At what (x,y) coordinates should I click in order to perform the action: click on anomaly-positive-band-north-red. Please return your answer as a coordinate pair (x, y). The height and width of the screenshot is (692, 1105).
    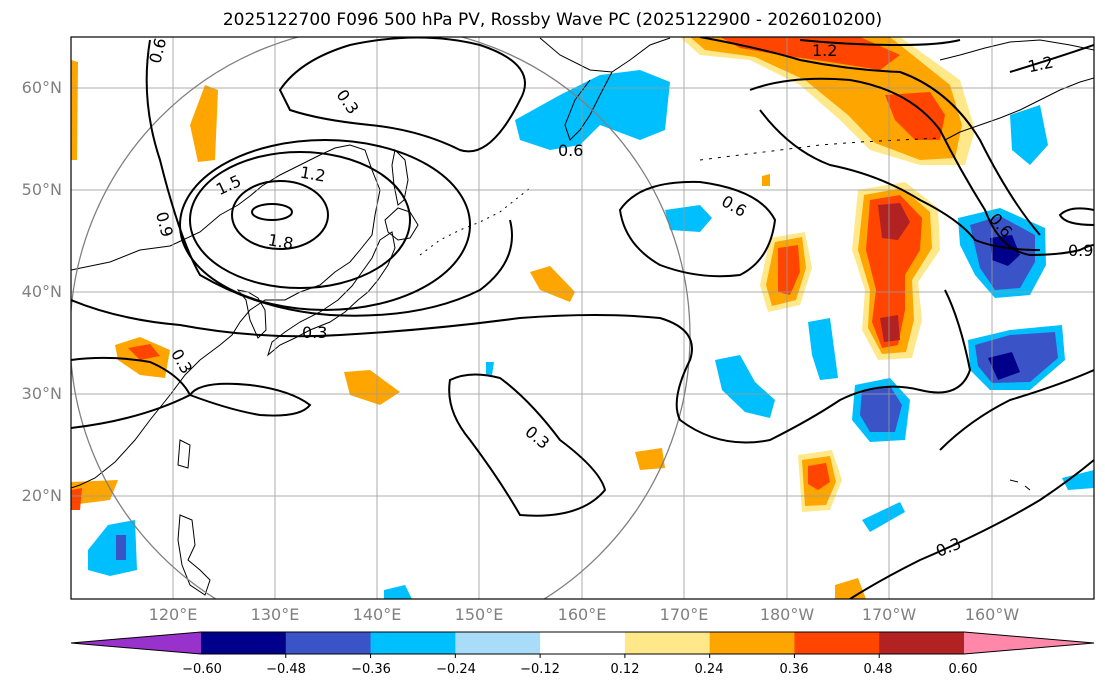
    Looking at the image, I should click on (810, 53).